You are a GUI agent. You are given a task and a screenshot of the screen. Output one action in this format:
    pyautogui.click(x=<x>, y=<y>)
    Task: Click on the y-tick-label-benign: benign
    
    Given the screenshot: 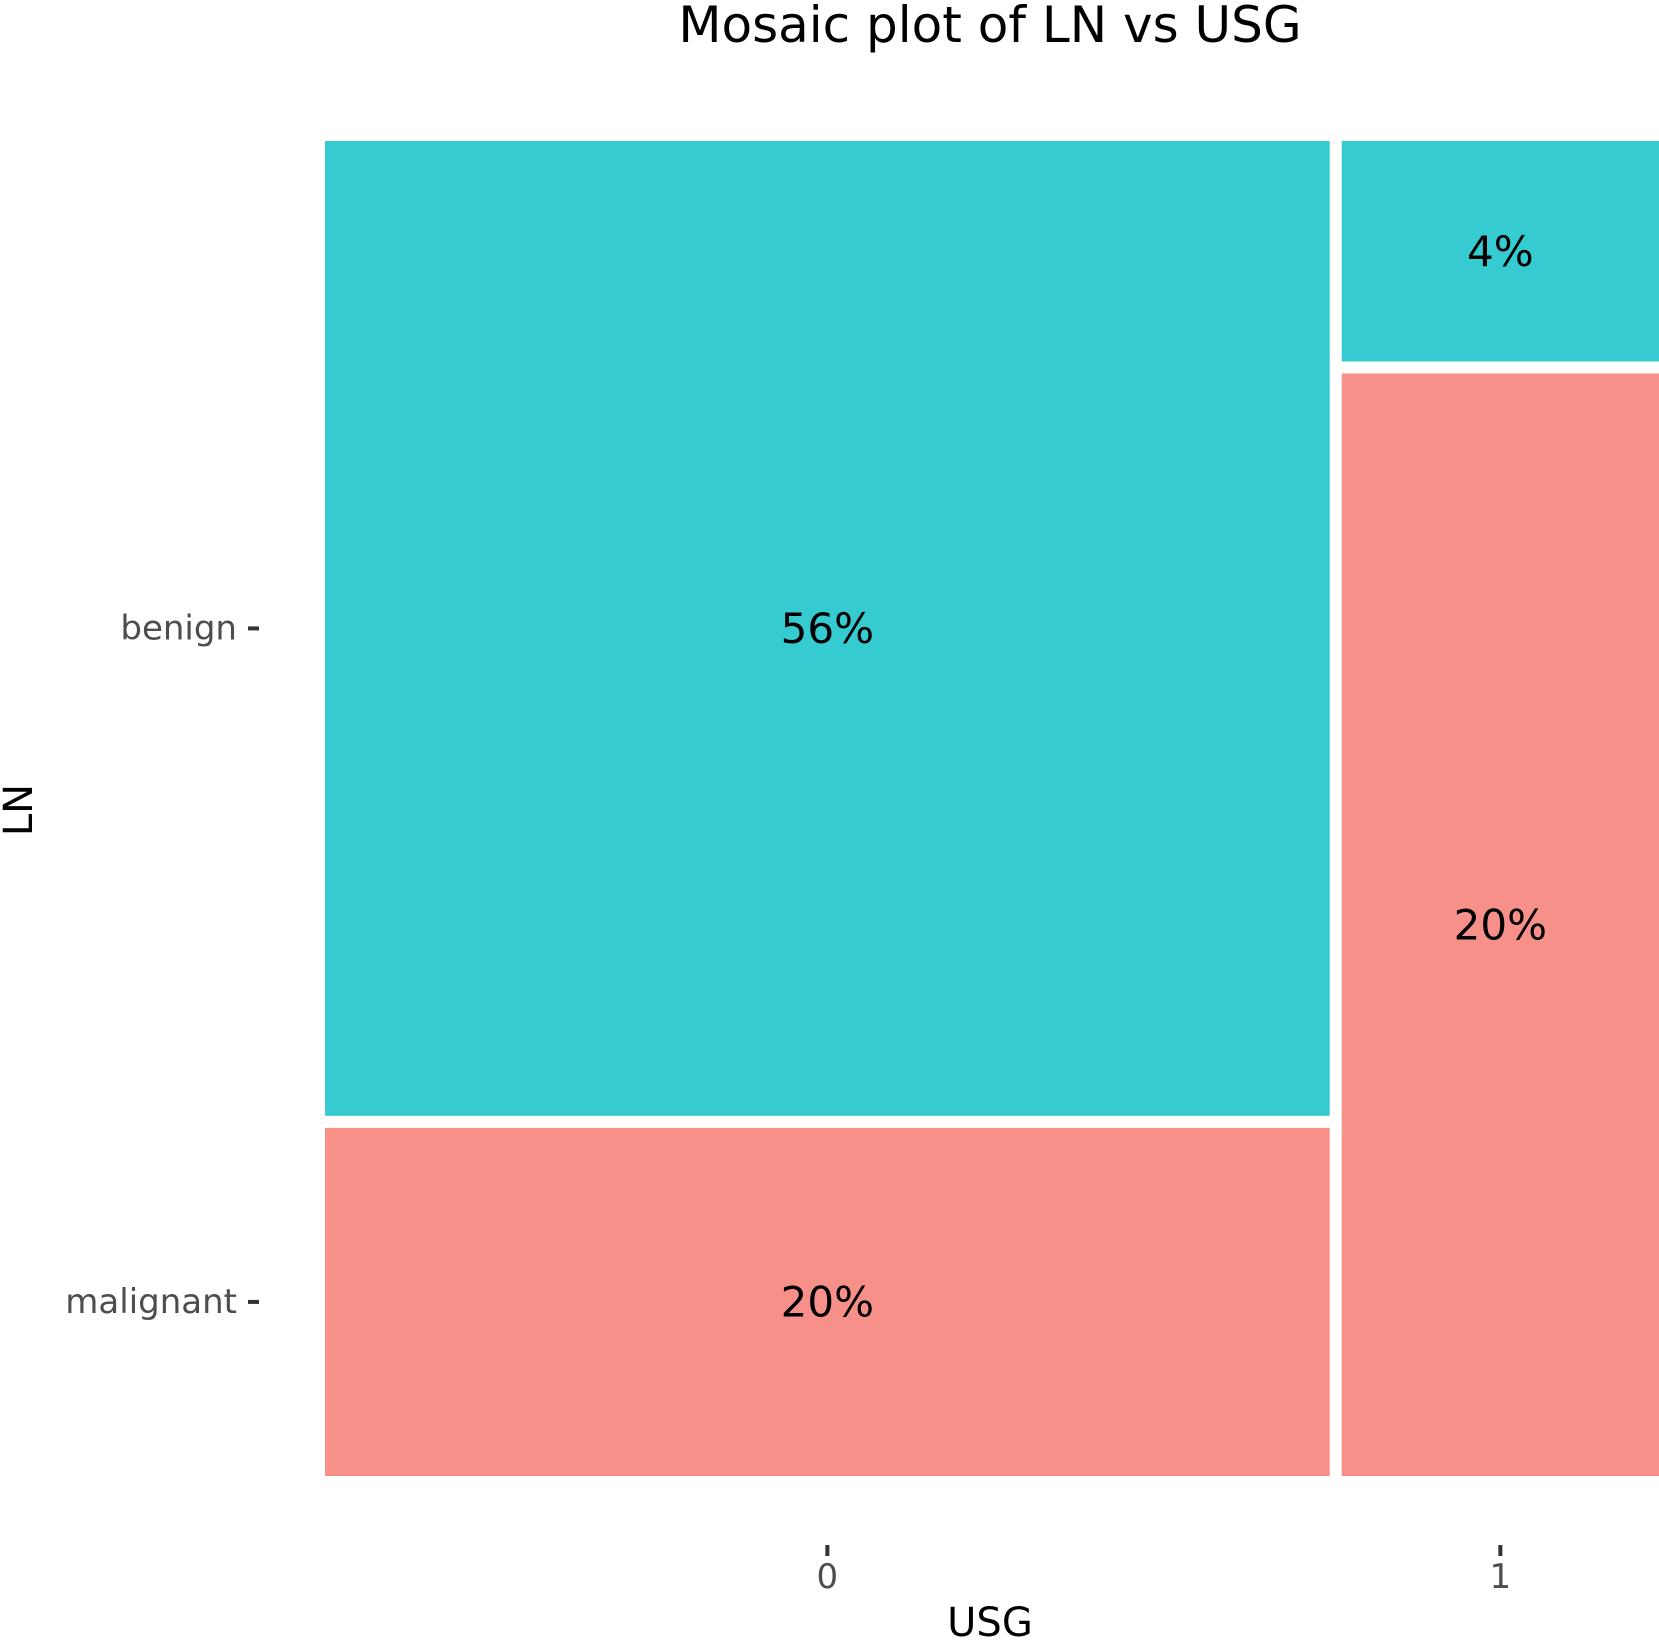 What is the action you would take?
    pyautogui.click(x=178, y=628)
    